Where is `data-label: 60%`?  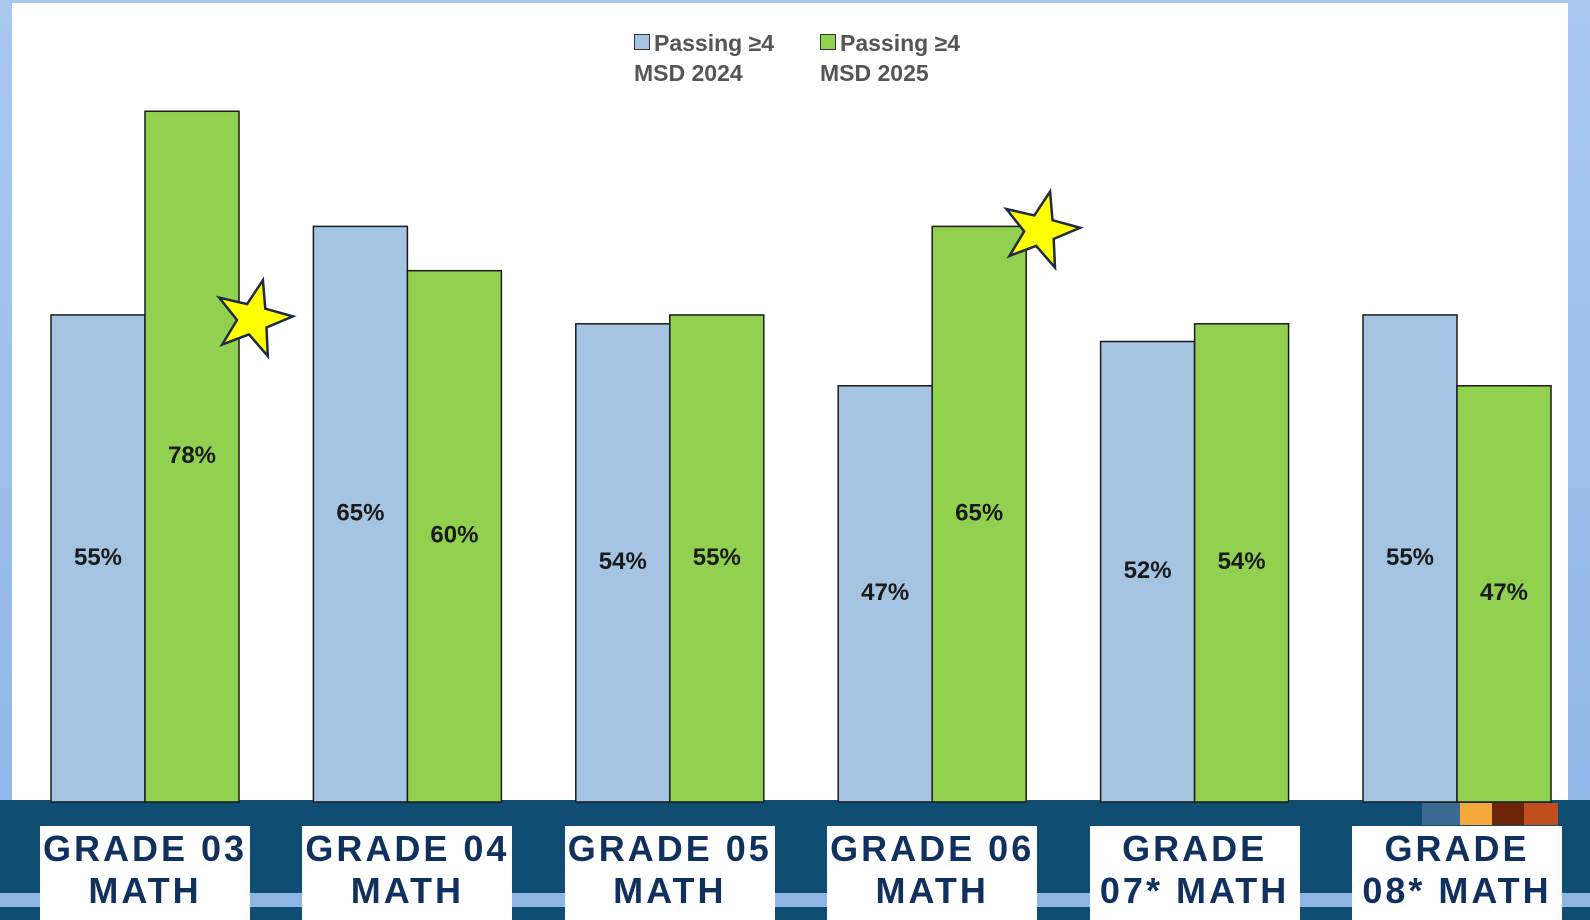 data-label: 60% is located at coordinates (454, 535).